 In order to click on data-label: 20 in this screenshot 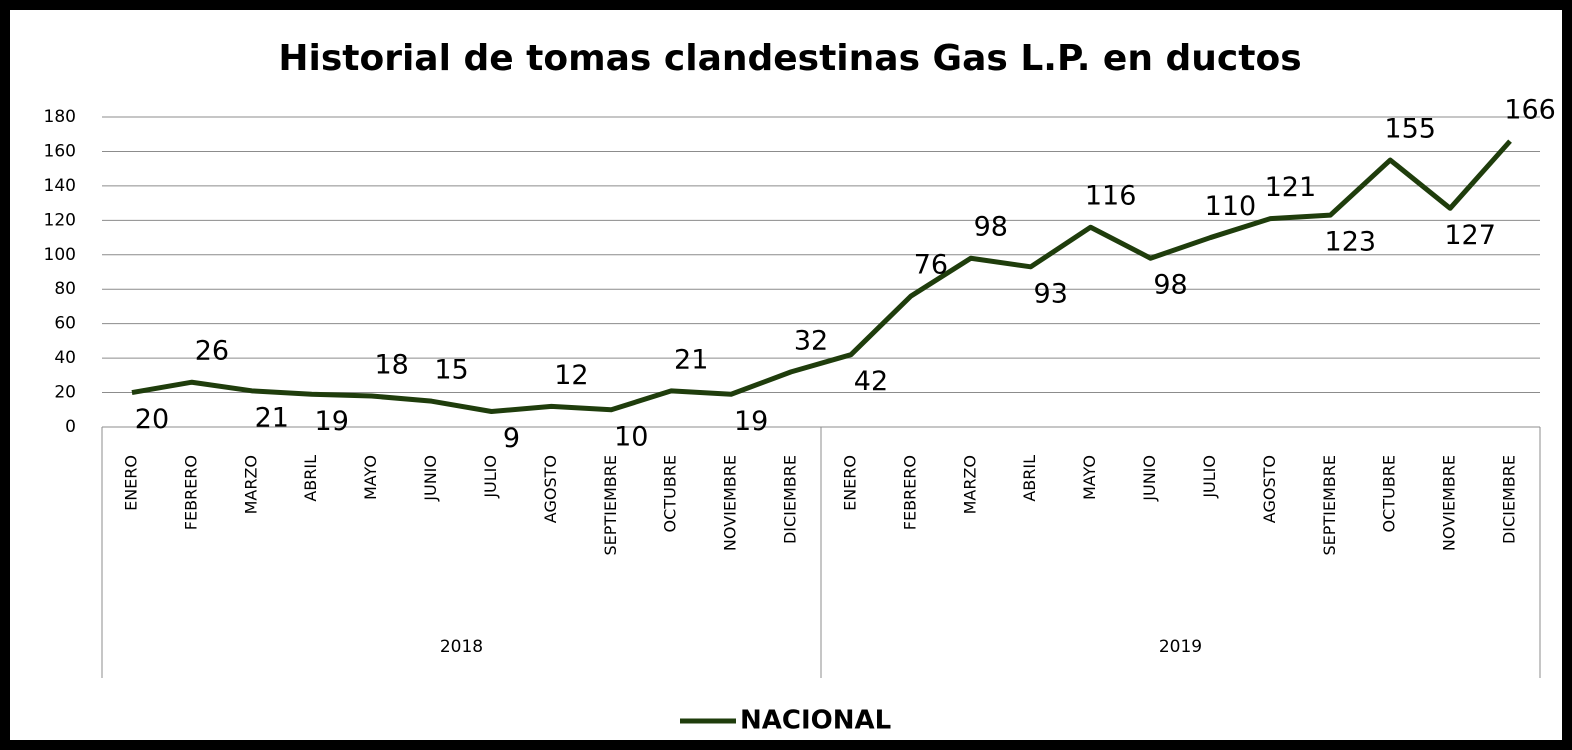, I will do `click(152, 419)`.